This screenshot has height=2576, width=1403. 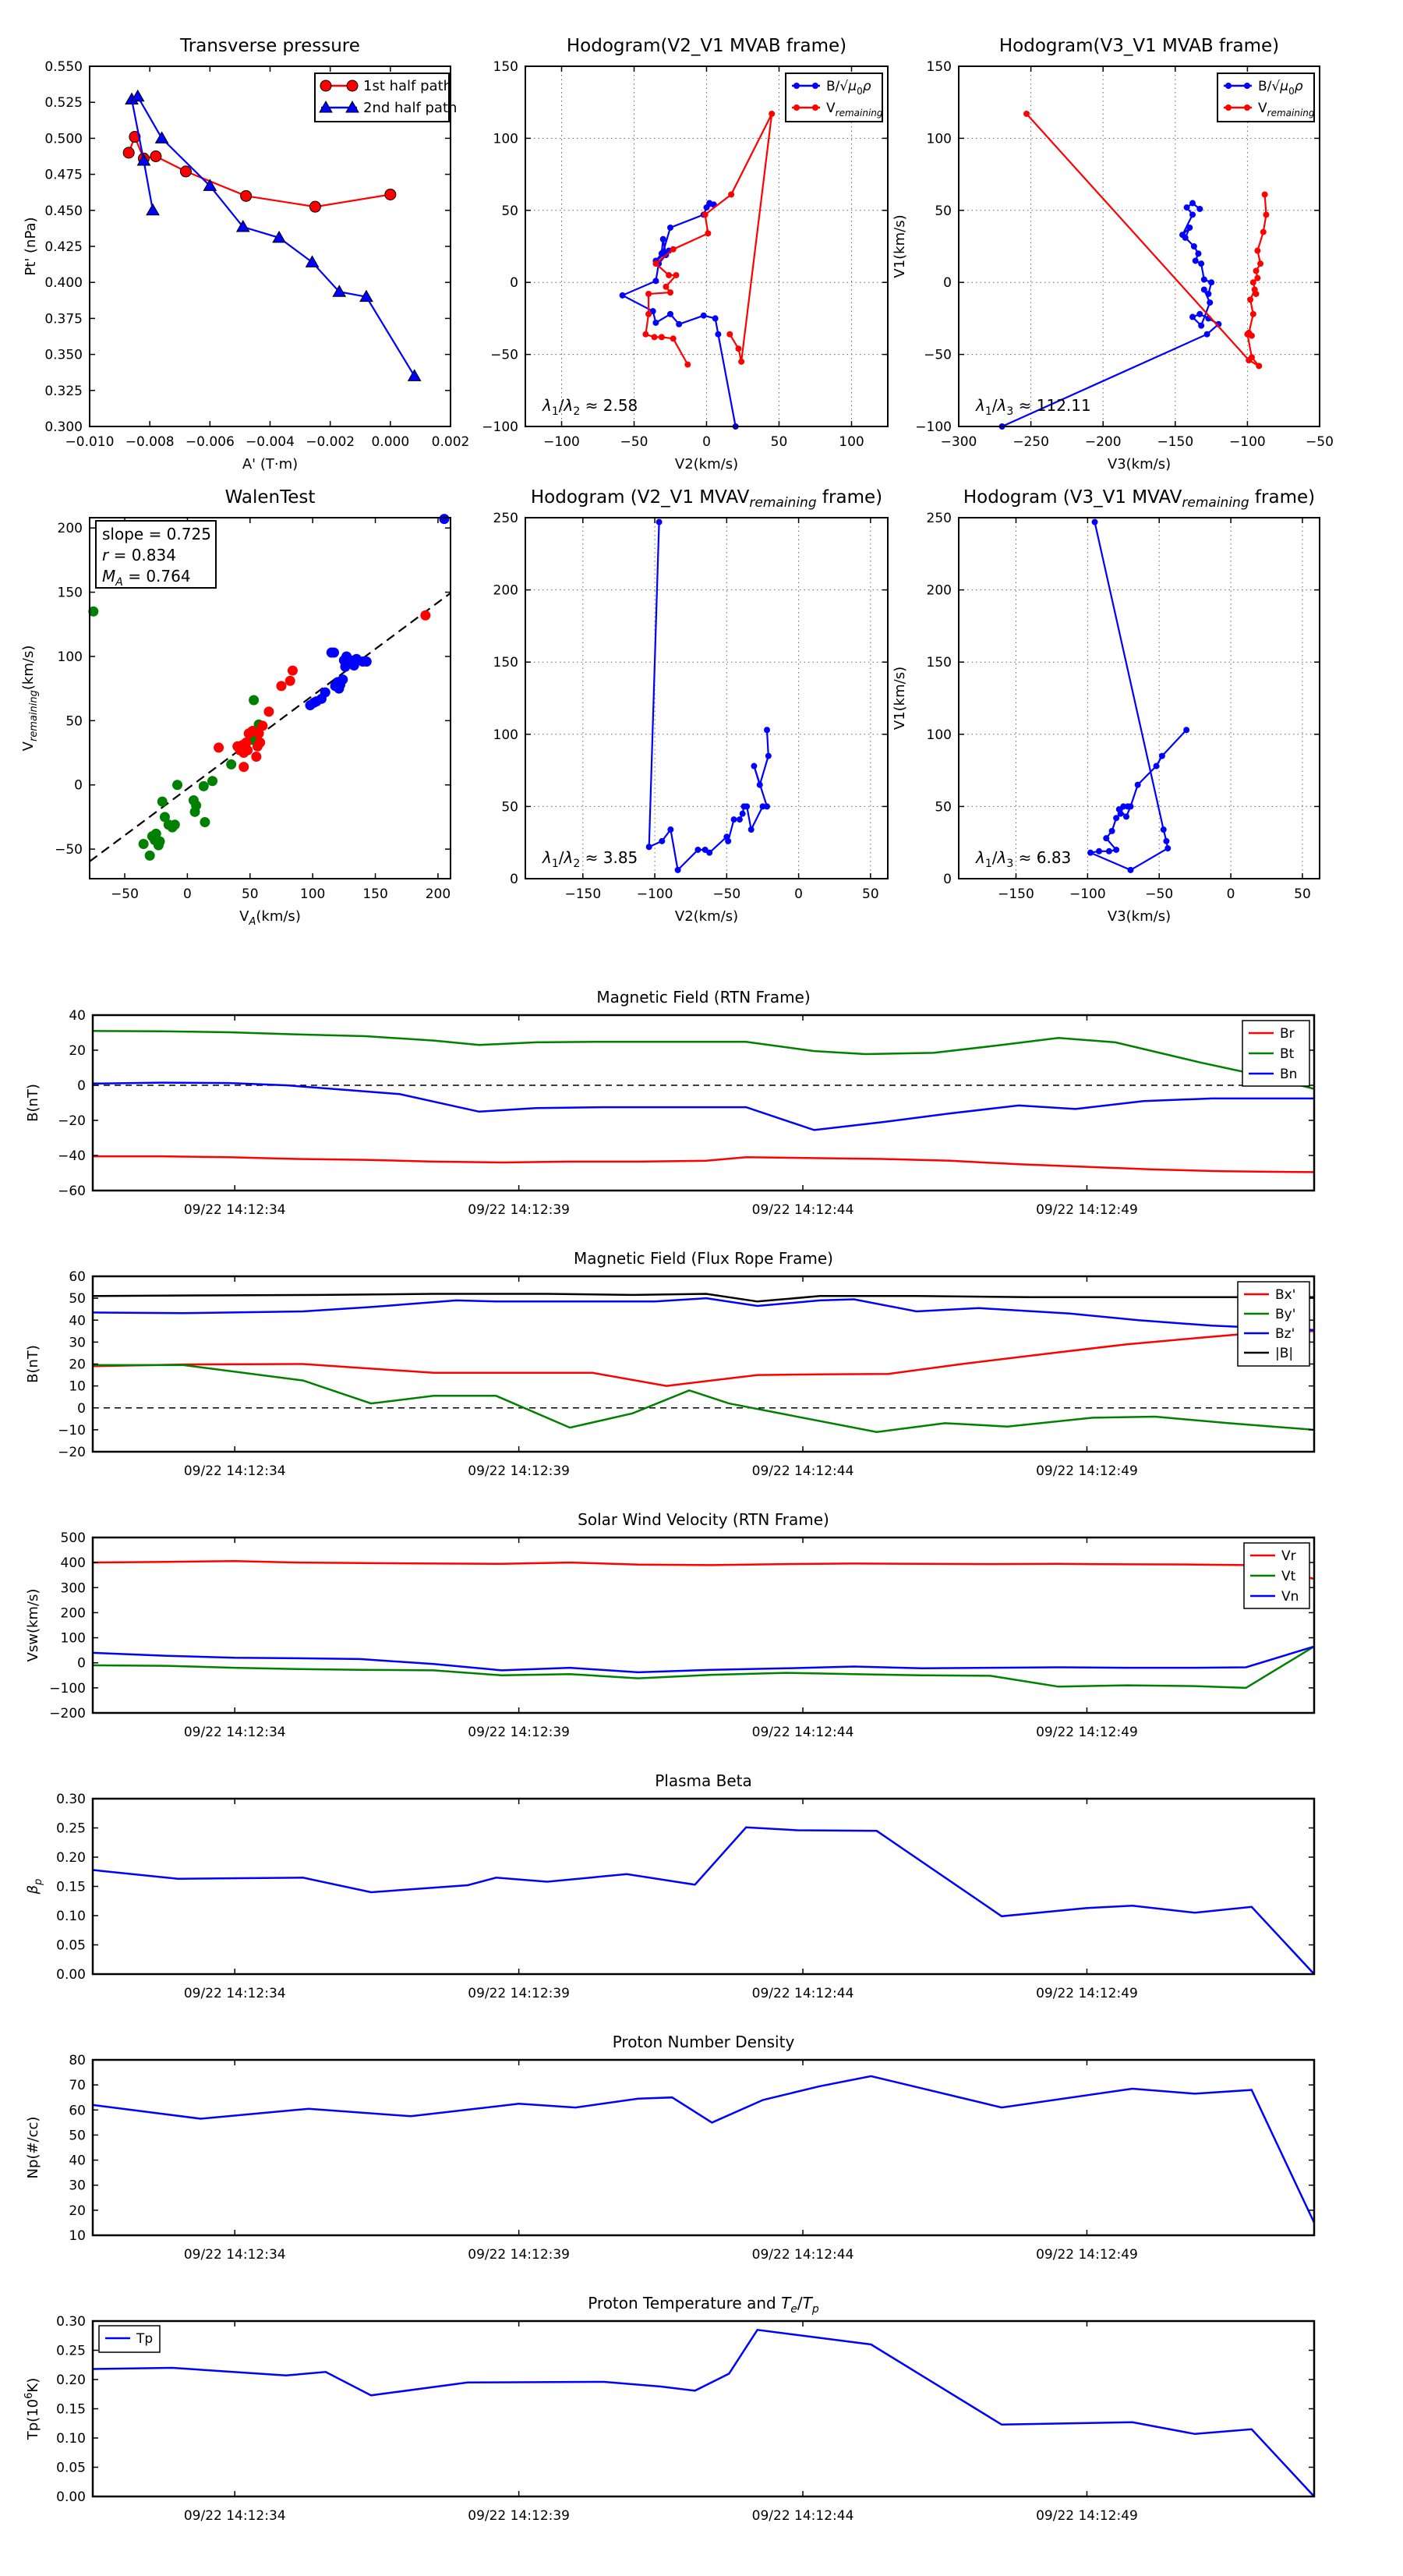 I want to click on y-tick-label: 500, so click(x=73, y=1538).